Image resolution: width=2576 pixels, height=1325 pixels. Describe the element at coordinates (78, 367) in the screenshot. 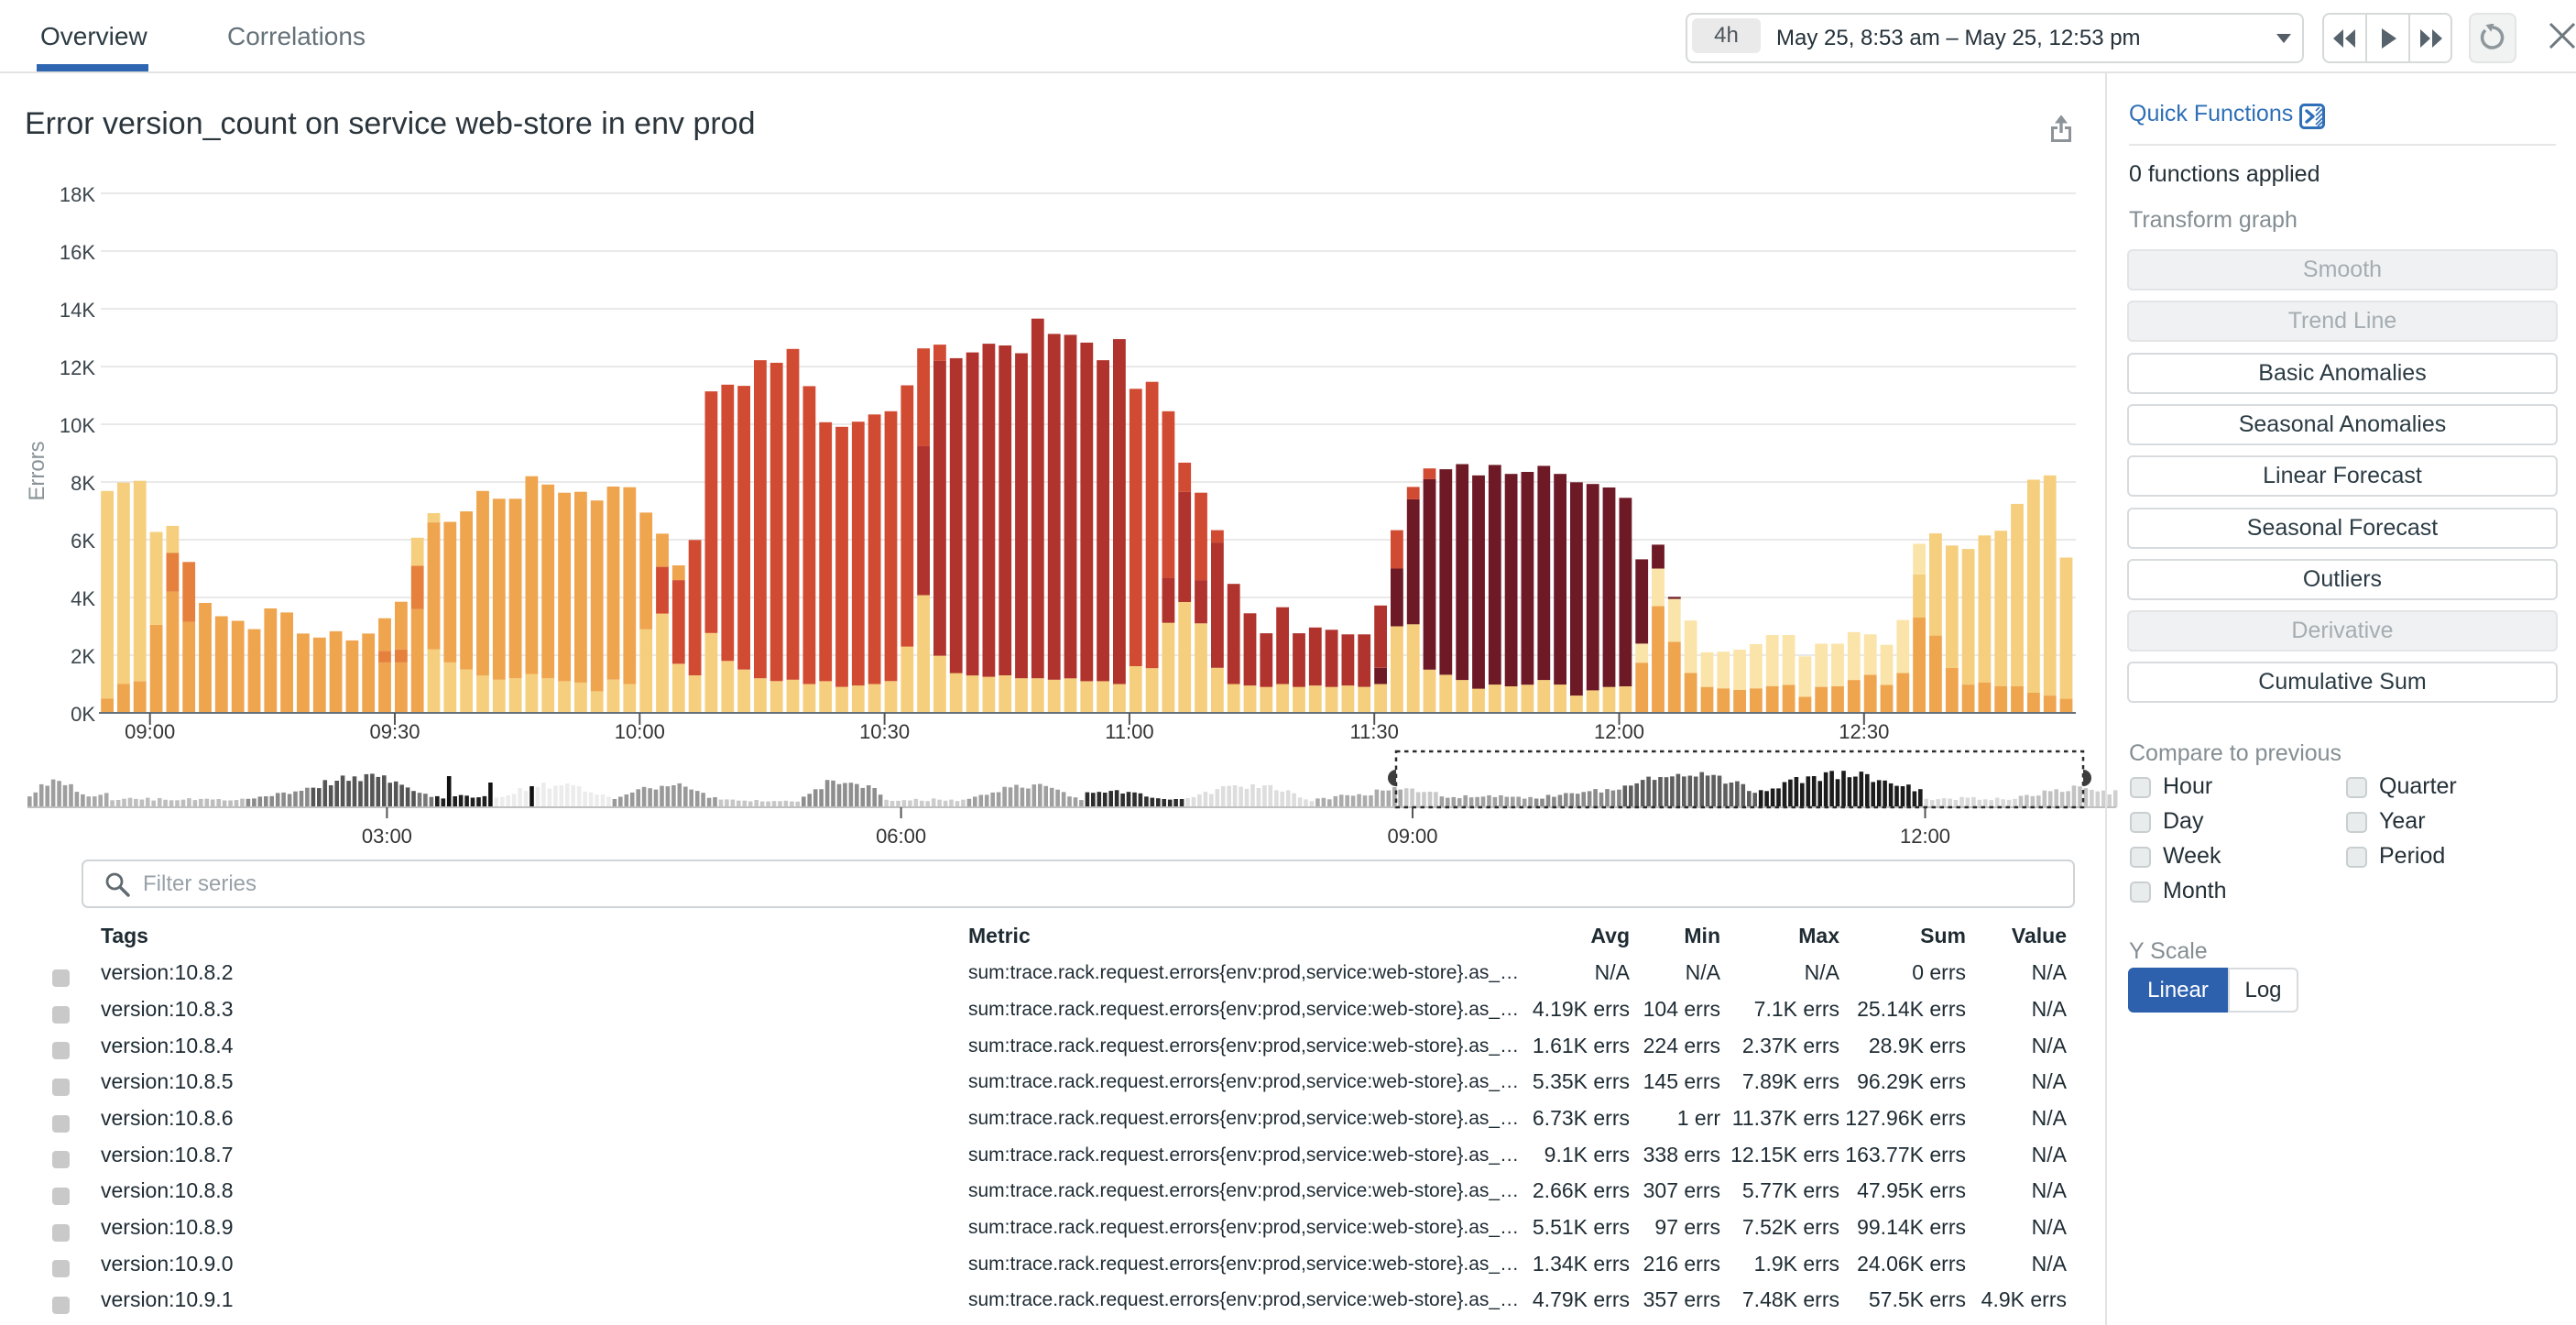

I see `svg-text: 12K` at that location.